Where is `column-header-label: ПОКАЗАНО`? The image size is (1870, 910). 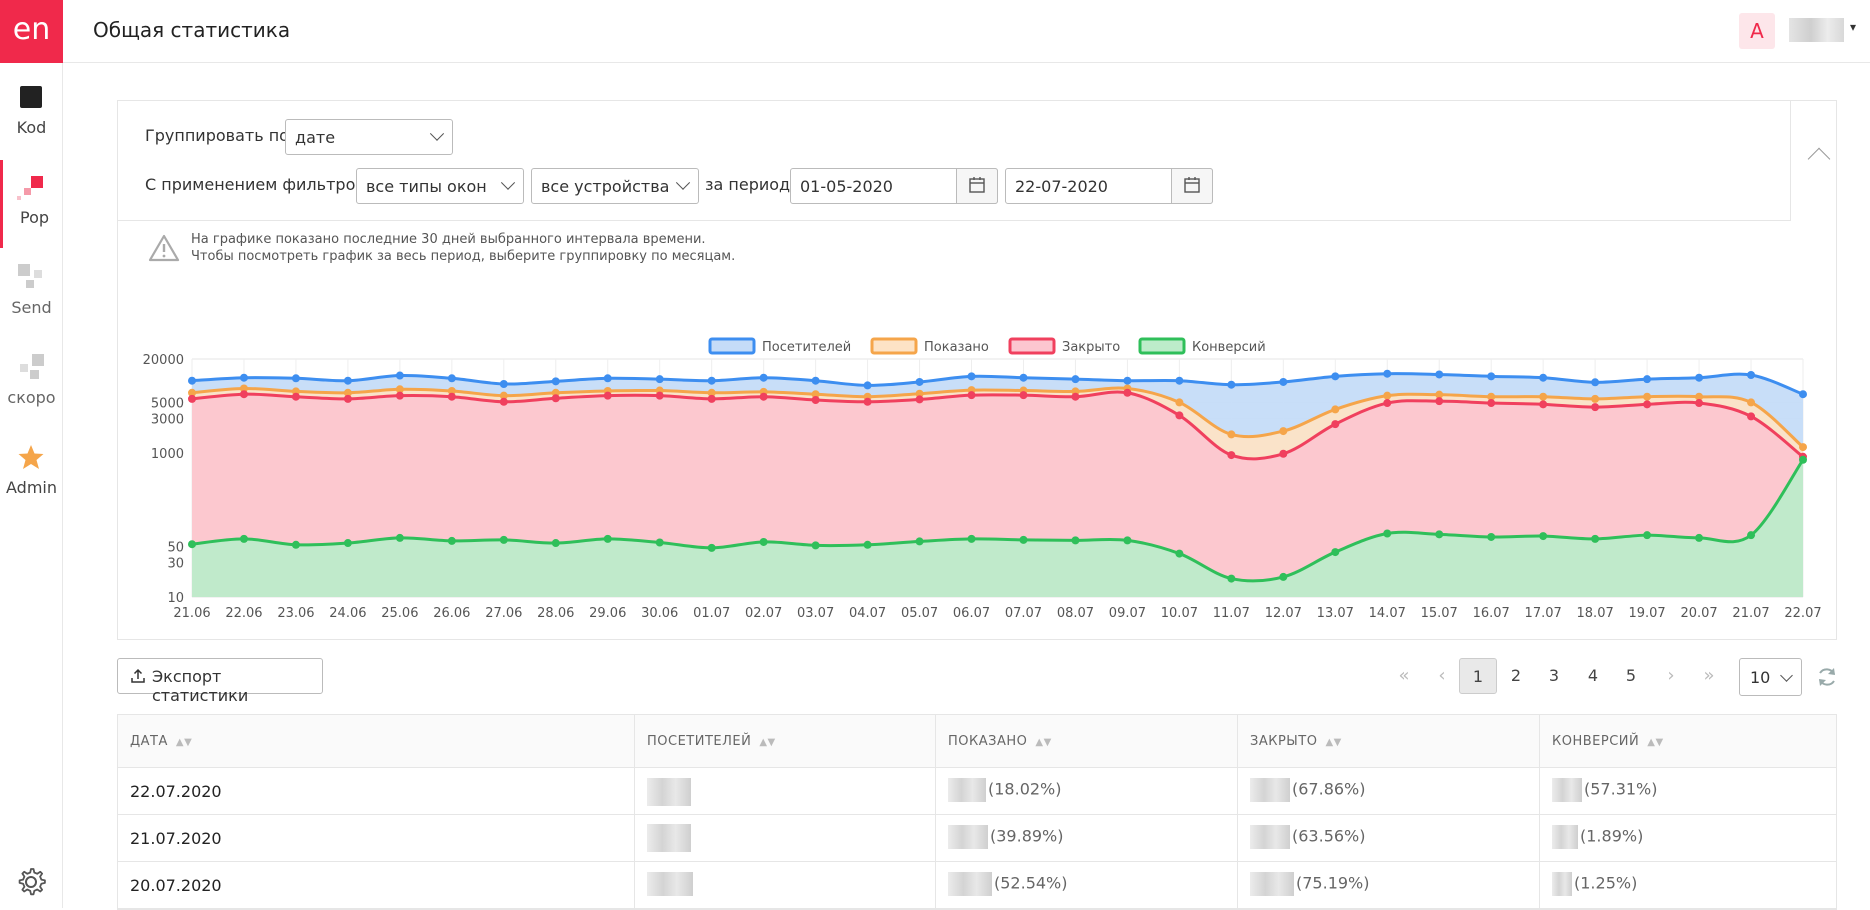
column-header-label: ПОКАЗАНО is located at coordinates (988, 741).